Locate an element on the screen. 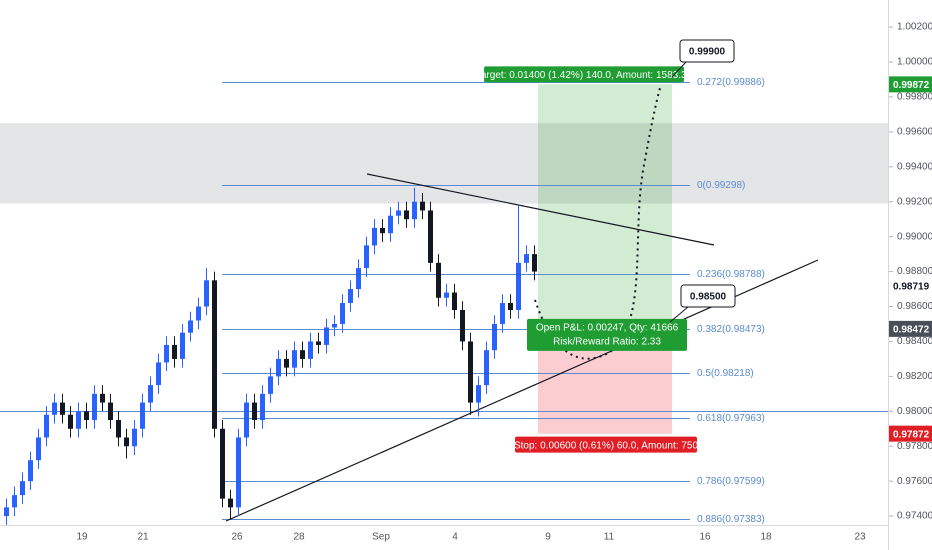 The width and height of the screenshot is (932, 550). price-badge-label: 0.98472 is located at coordinates (911, 330).